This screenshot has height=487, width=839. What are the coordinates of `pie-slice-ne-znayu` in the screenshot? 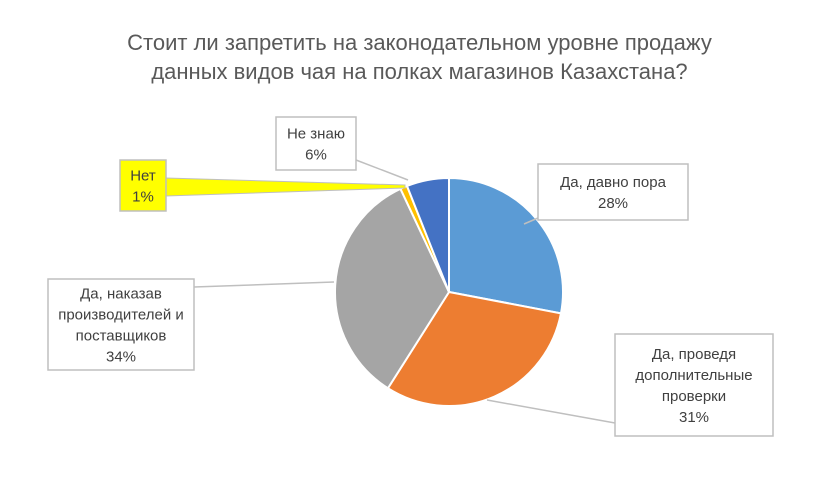 It's located at (427, 234).